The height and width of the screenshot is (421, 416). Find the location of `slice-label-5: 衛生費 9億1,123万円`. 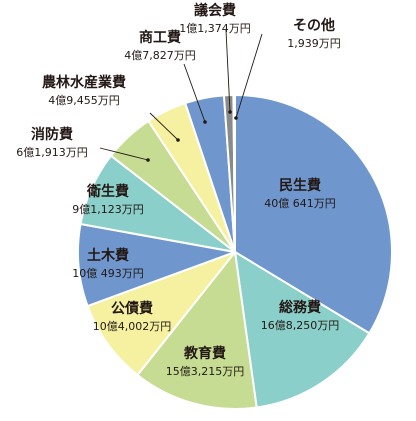

slice-label-5: 衛生費 9億1,123万円 is located at coordinates (108, 199).